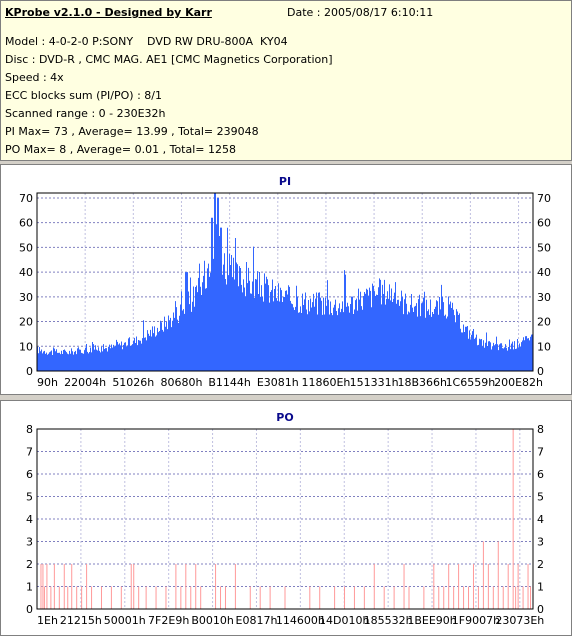 Image resolution: width=572 pixels, height=636 pixels. Describe the element at coordinates (34, 77) in the screenshot. I see `speed-line: Speed : 4x` at that location.